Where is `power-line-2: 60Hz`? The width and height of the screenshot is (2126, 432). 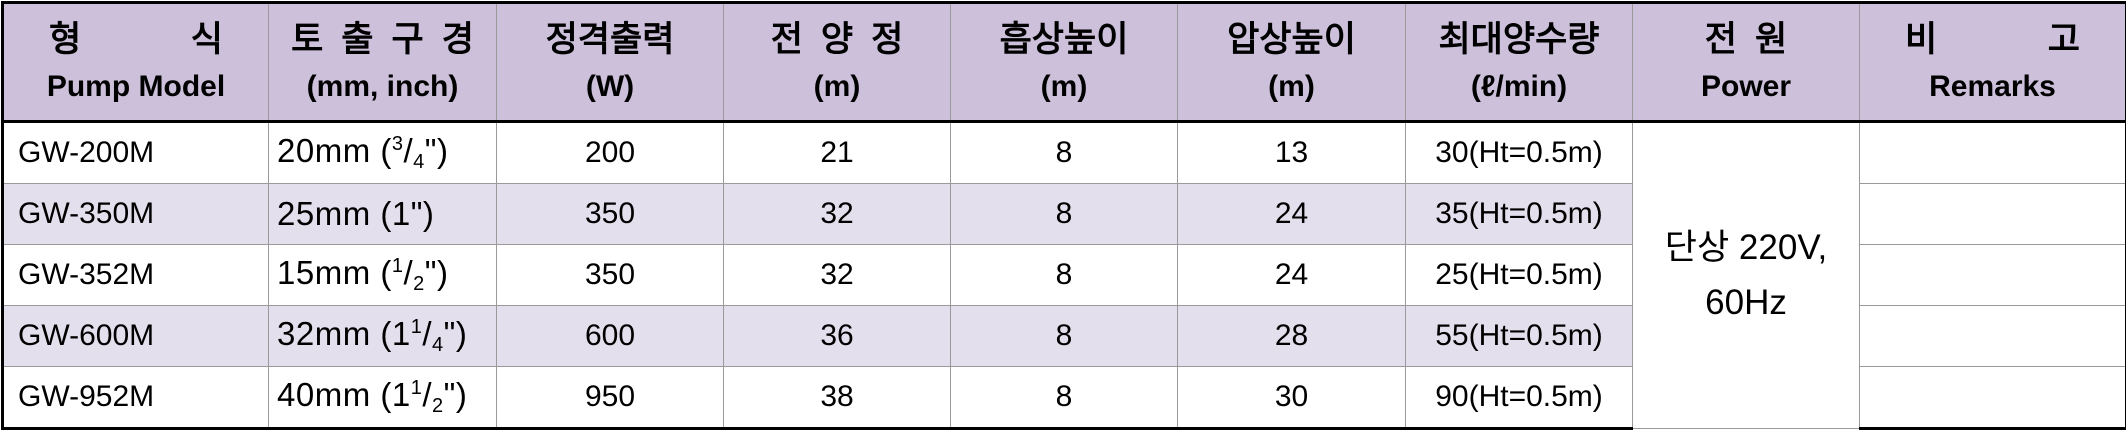
power-line-2: 60Hz is located at coordinates (1746, 303).